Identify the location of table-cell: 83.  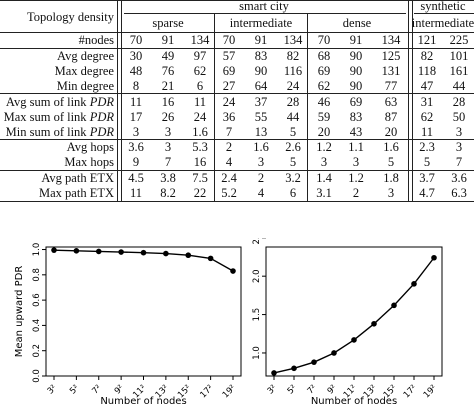
(261, 56).